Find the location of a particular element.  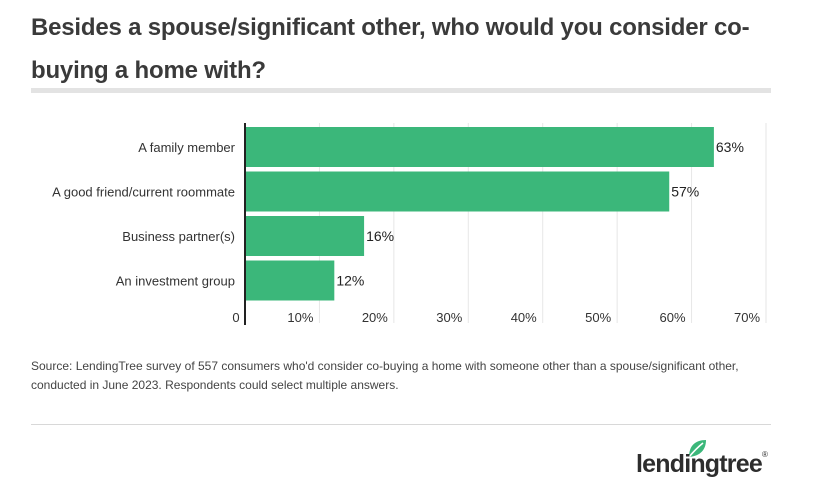

x-tick-label: 60% is located at coordinates (673, 317).